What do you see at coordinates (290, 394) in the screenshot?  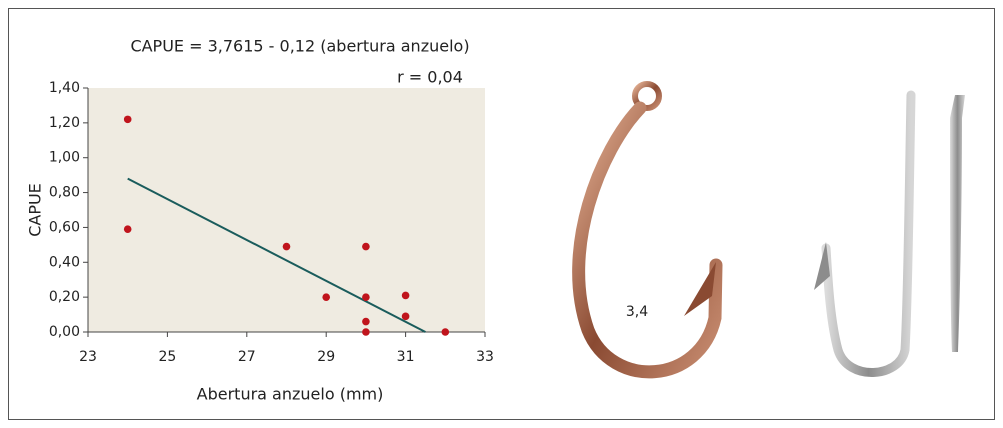 I see `x-axis-label: Abertura anzuelo (mm)` at bounding box center [290, 394].